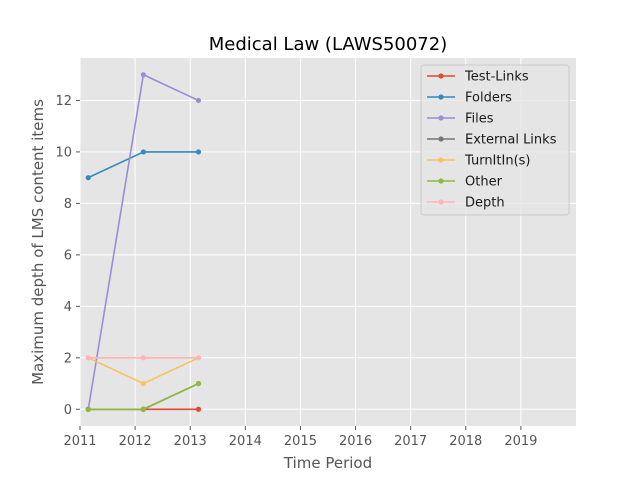 The image size is (640, 480). Describe the element at coordinates (68, 358) in the screenshot. I see `y-tick-label: 2` at that location.